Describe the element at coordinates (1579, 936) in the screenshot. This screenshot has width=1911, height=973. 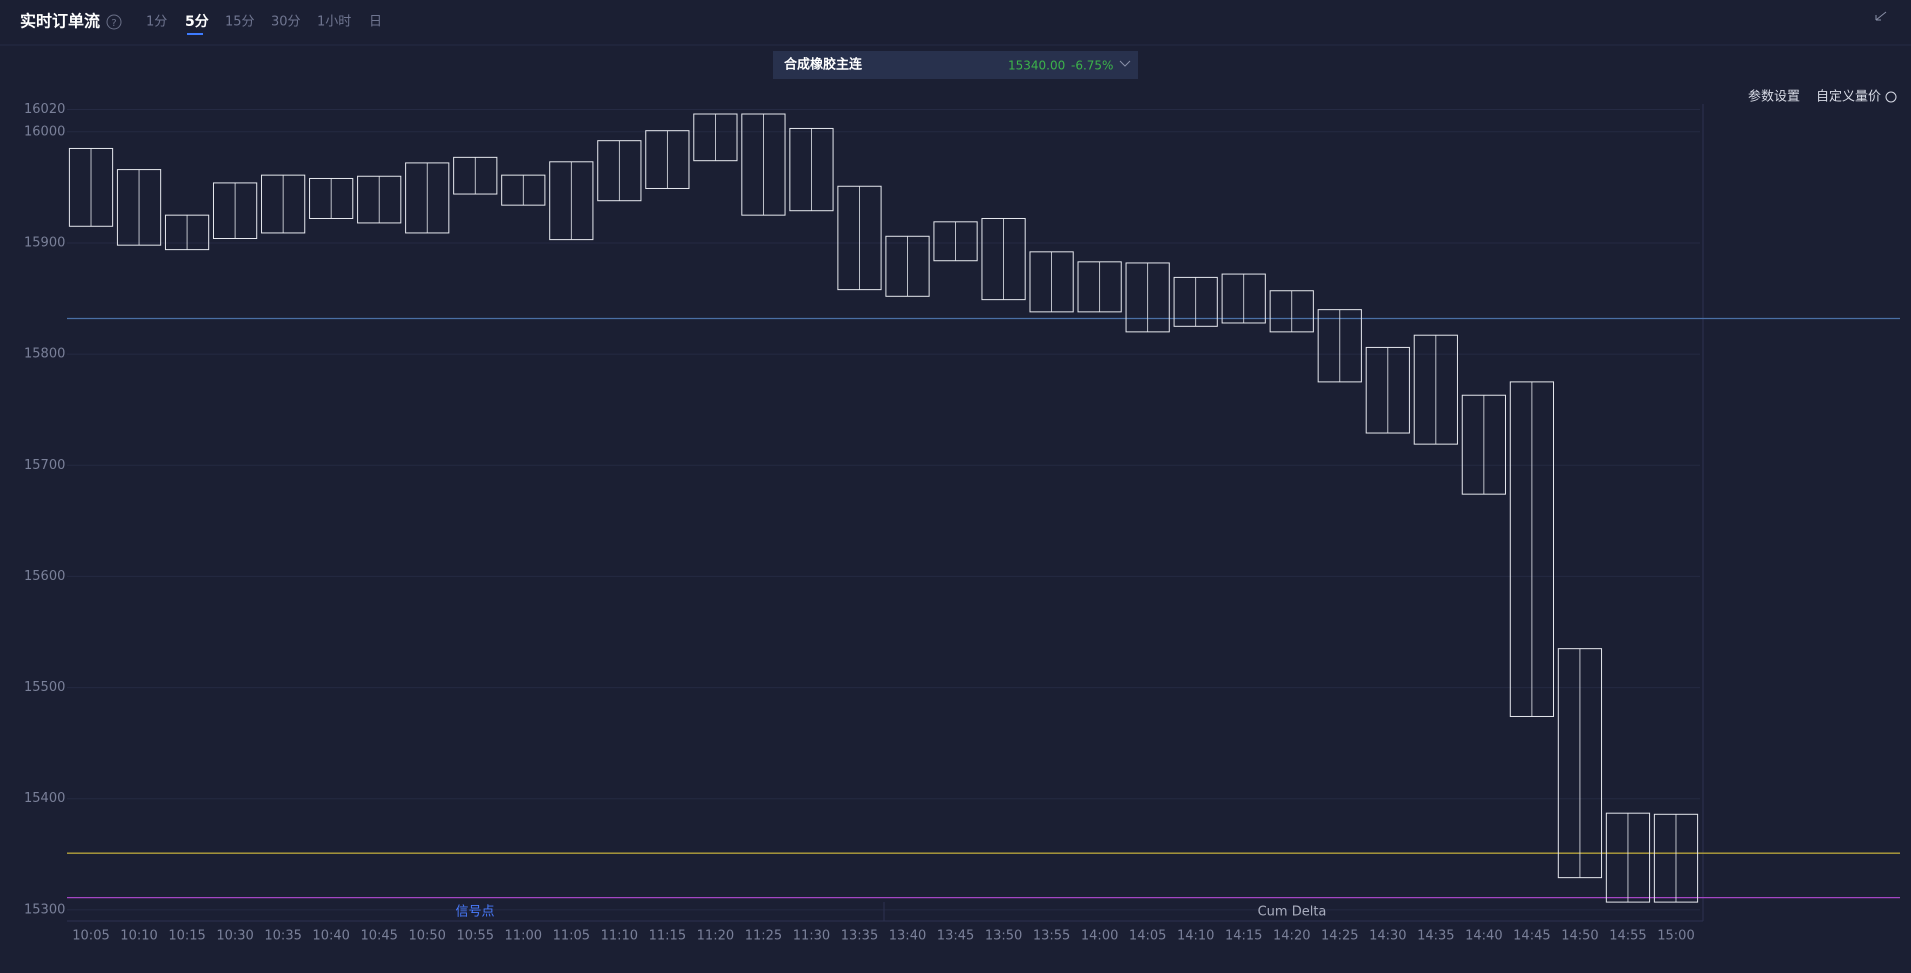
I see `x-tick-label: 14:50` at that location.